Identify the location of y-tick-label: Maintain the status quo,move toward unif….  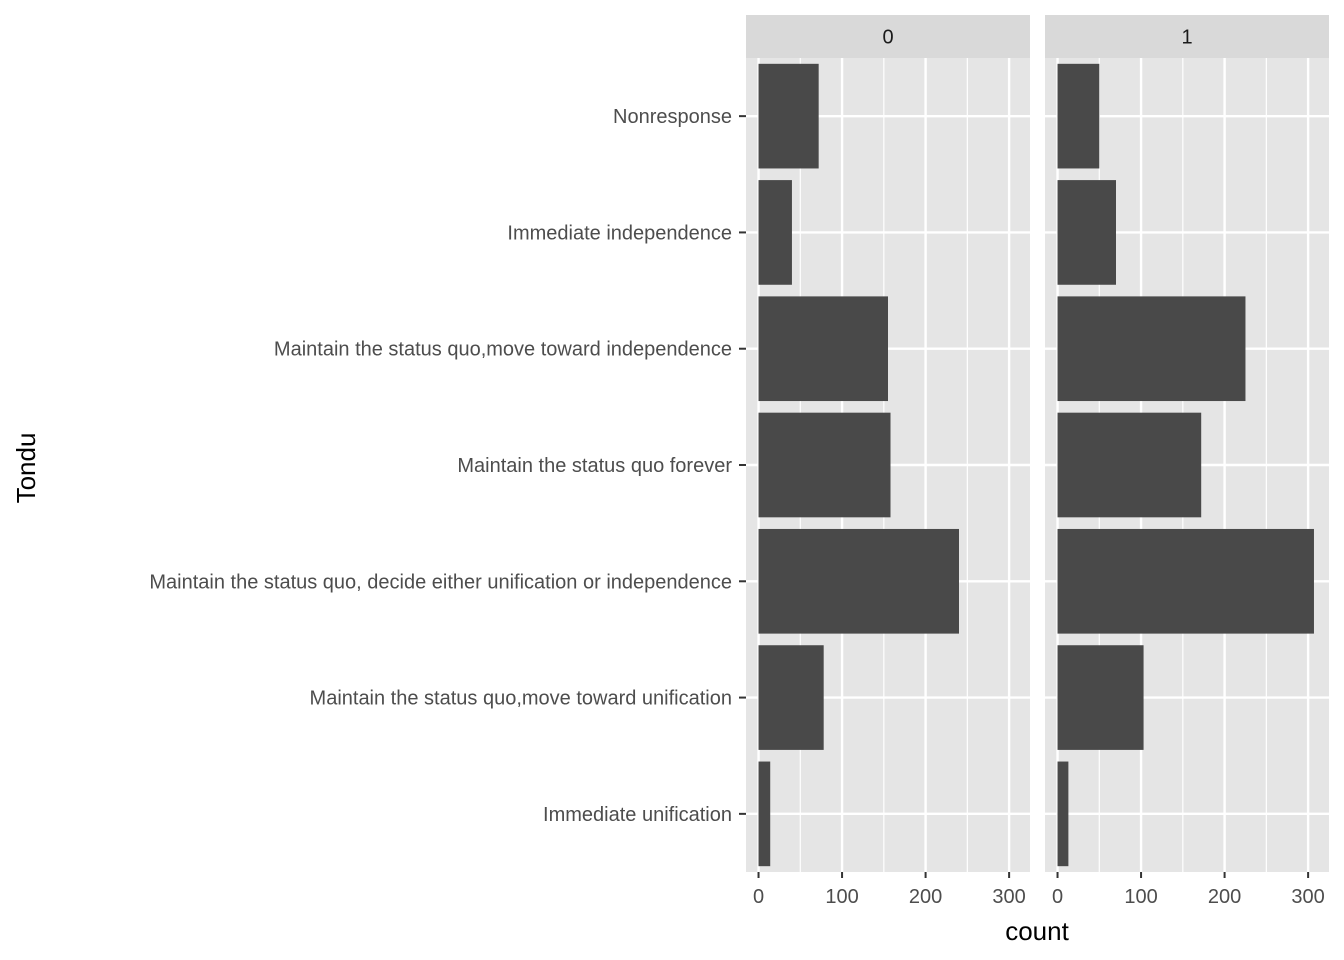
(521, 699).